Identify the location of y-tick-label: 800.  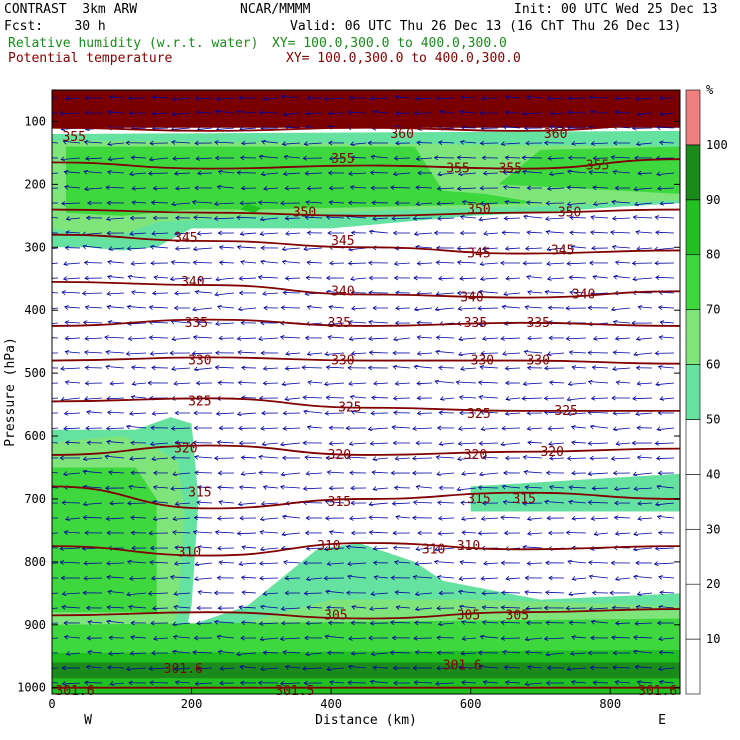
(35, 562).